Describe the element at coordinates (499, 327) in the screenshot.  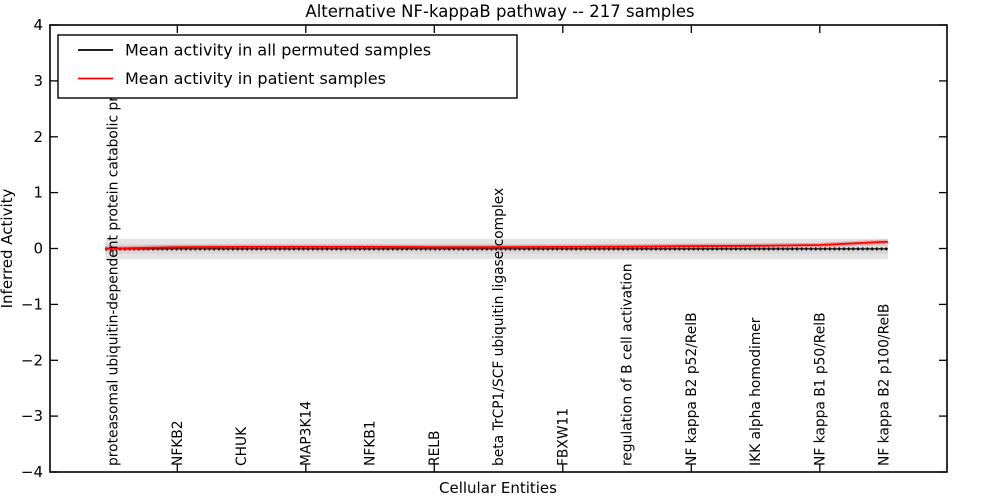
I see `entity-label: beta TrCP1/SCF ubiquitin ligase complex` at that location.